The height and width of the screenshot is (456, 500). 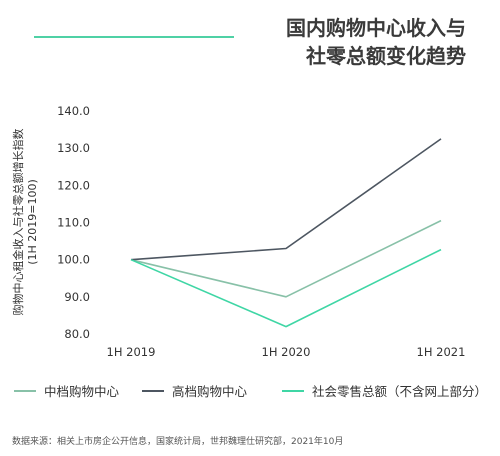 What do you see at coordinates (32, 222) in the screenshot?
I see `y-axis-subtitle: (1H 2019=100)` at bounding box center [32, 222].